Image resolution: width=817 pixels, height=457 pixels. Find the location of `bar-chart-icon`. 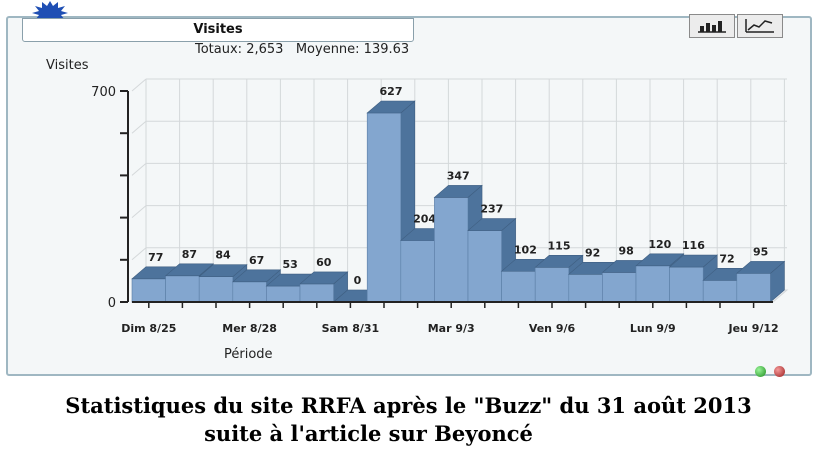

bar-chart-icon is located at coordinates (712, 27).